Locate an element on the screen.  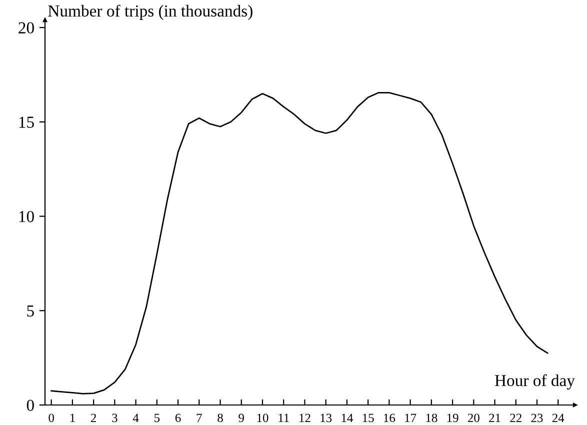
x-tick-label: 20 is located at coordinates (474, 418).